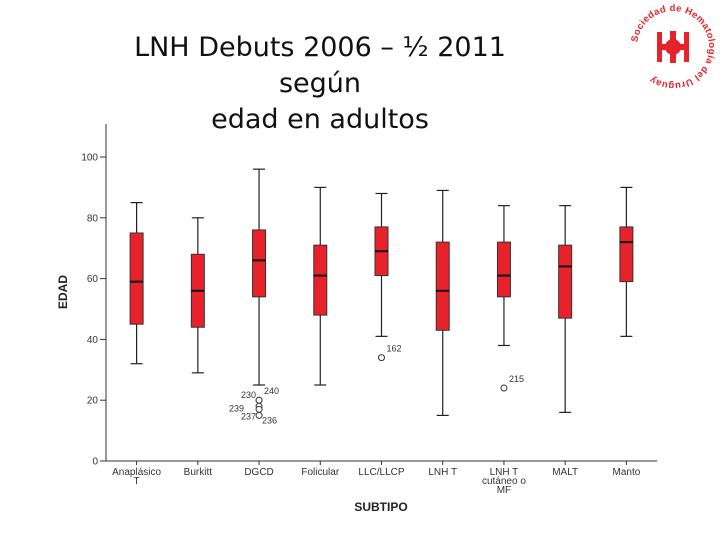 The width and height of the screenshot is (720, 540). Describe the element at coordinates (248, 395) in the screenshot. I see `outlier-label: 230` at that location.